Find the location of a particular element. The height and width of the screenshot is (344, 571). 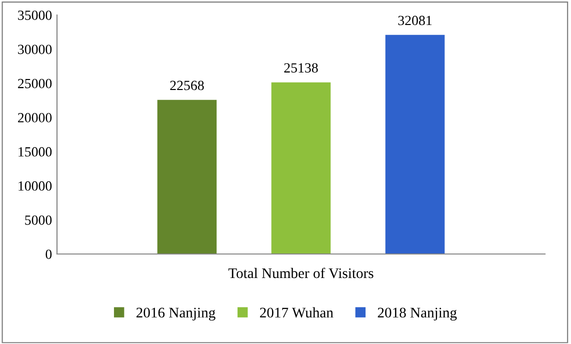

x-tick-label: Total Number of Visitors is located at coordinates (301, 273).